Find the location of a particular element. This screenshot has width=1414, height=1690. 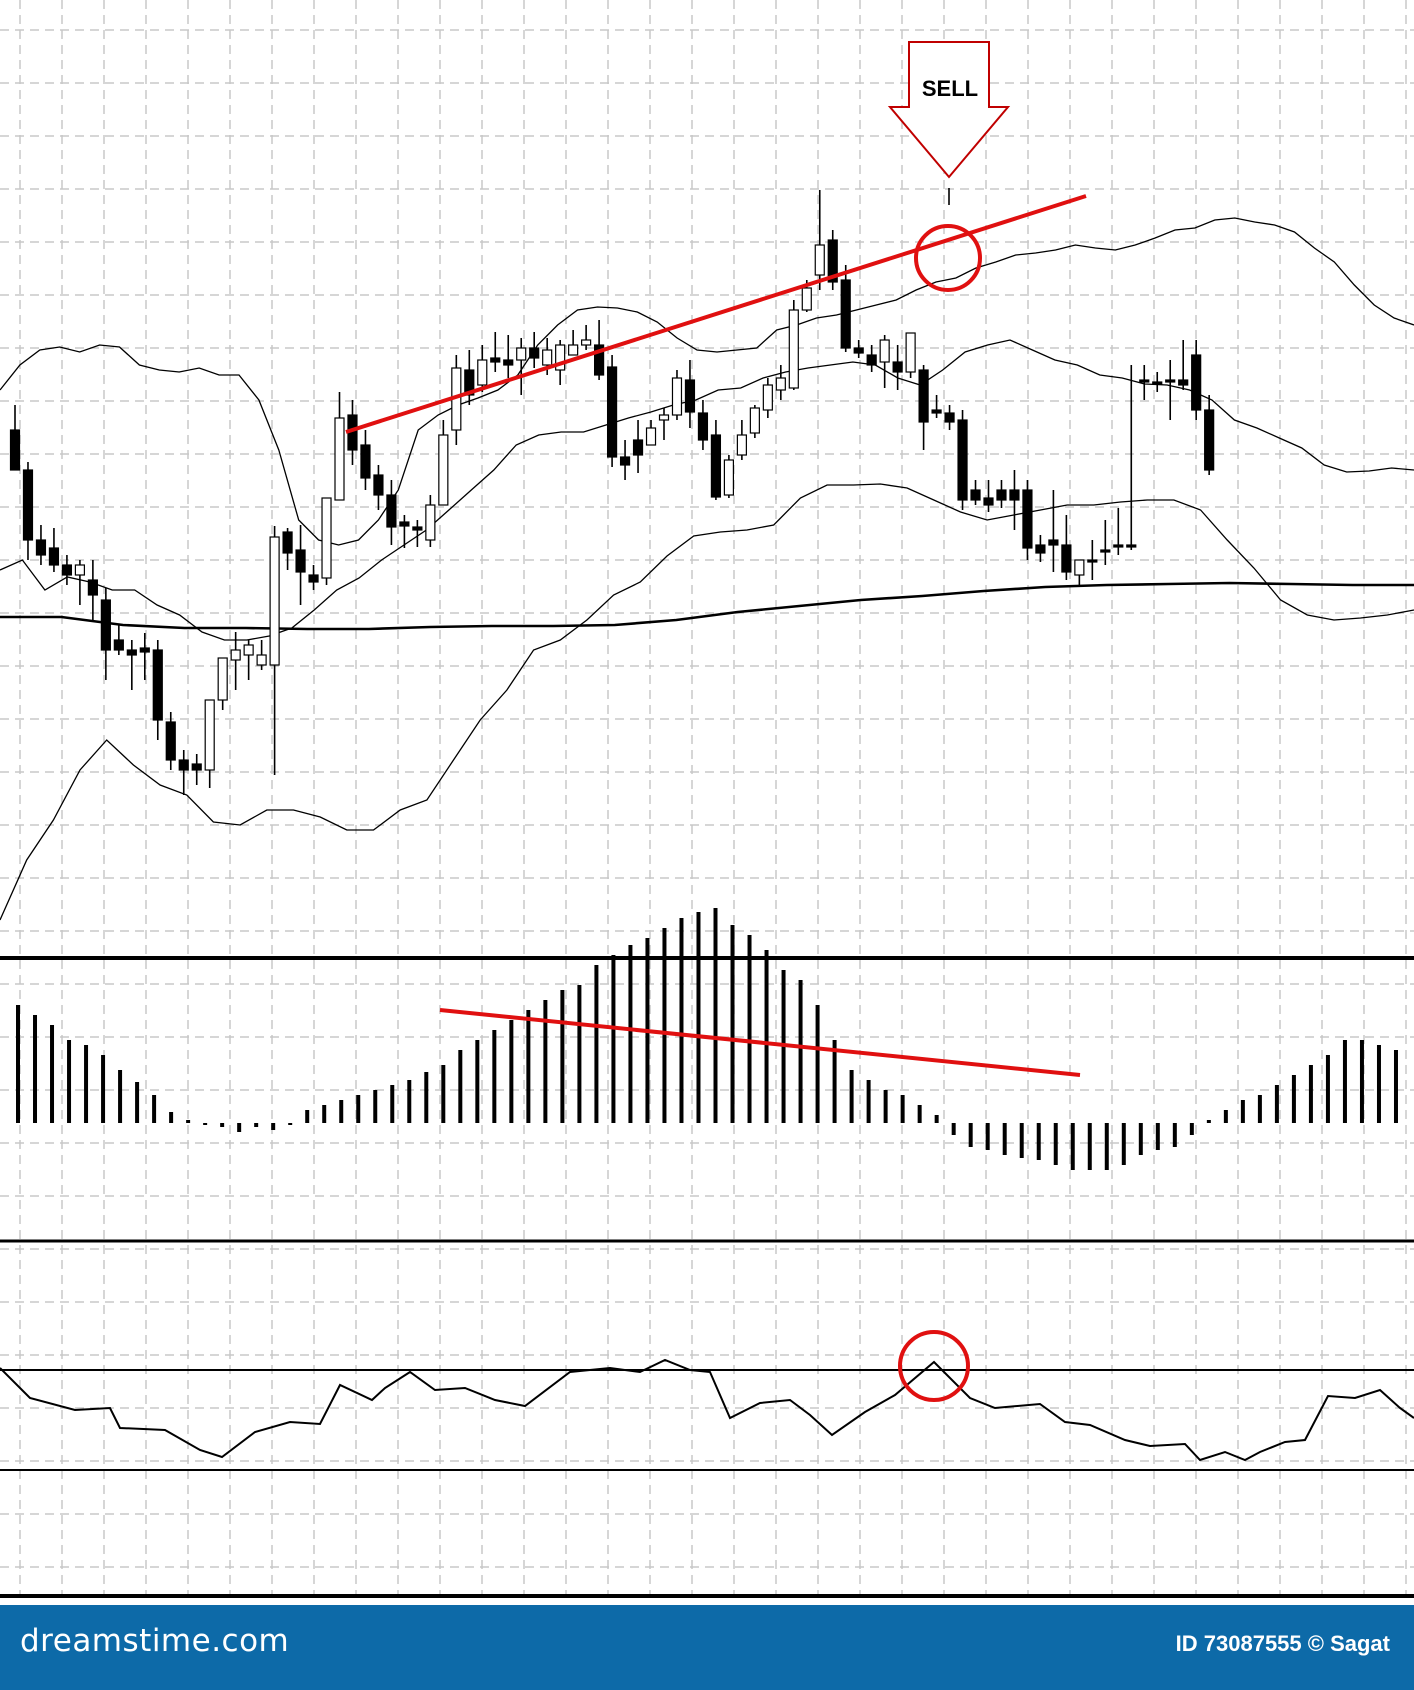

footer-brand: dreamstime.com is located at coordinates (155, 1641).